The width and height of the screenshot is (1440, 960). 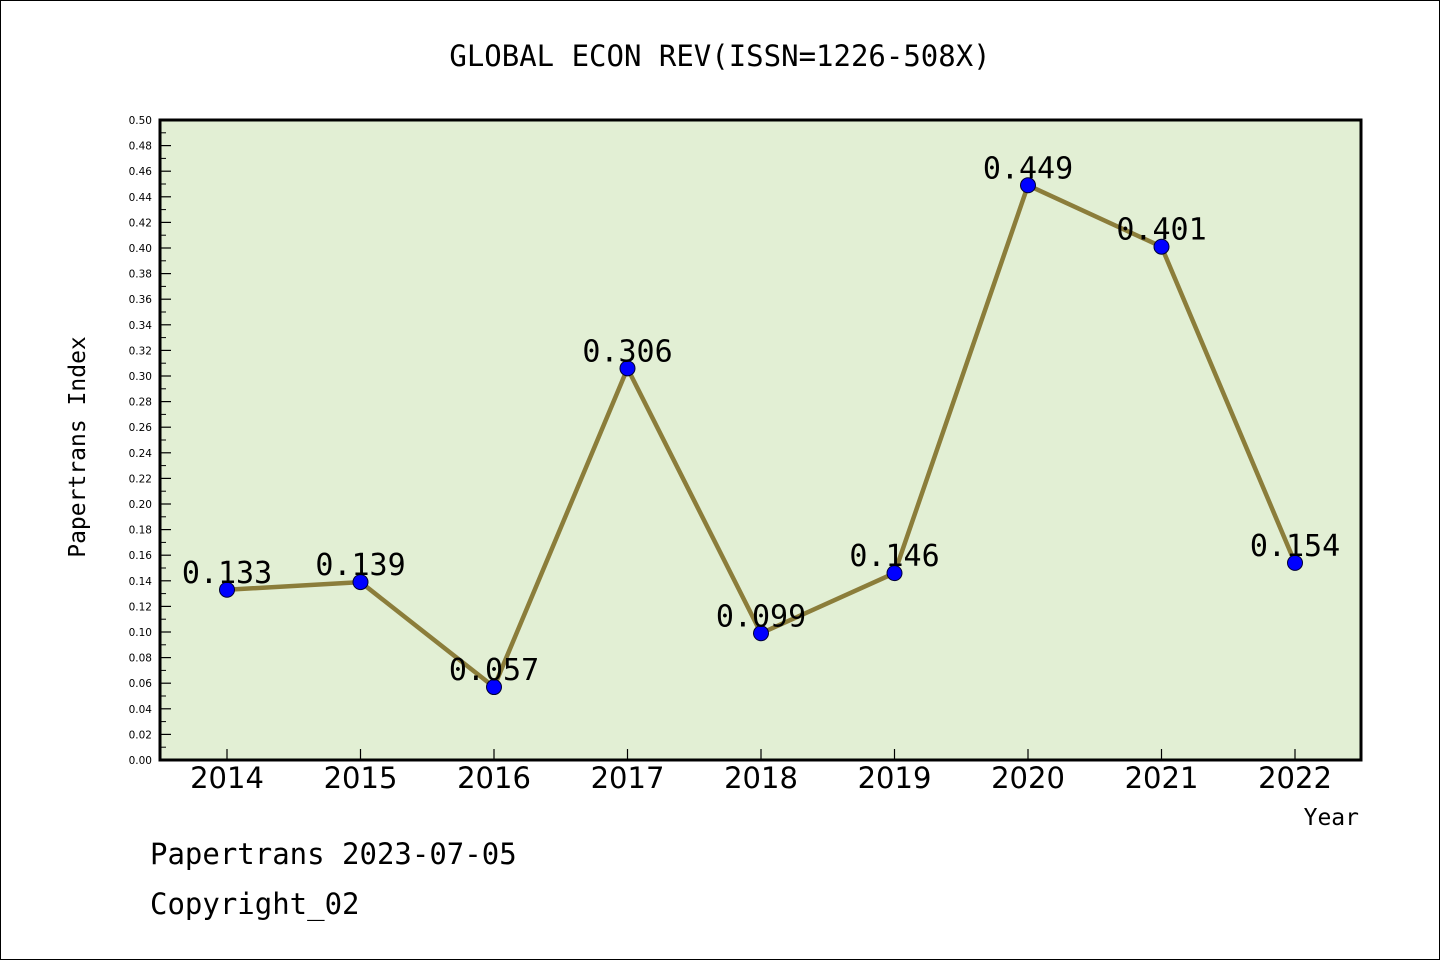 What do you see at coordinates (894, 556) in the screenshot?
I see `data-label: 0.146` at bounding box center [894, 556].